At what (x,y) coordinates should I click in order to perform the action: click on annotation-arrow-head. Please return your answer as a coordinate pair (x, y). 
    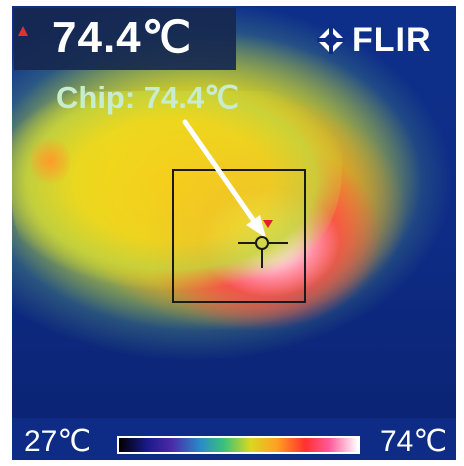
    Looking at the image, I should click on (256, 226).